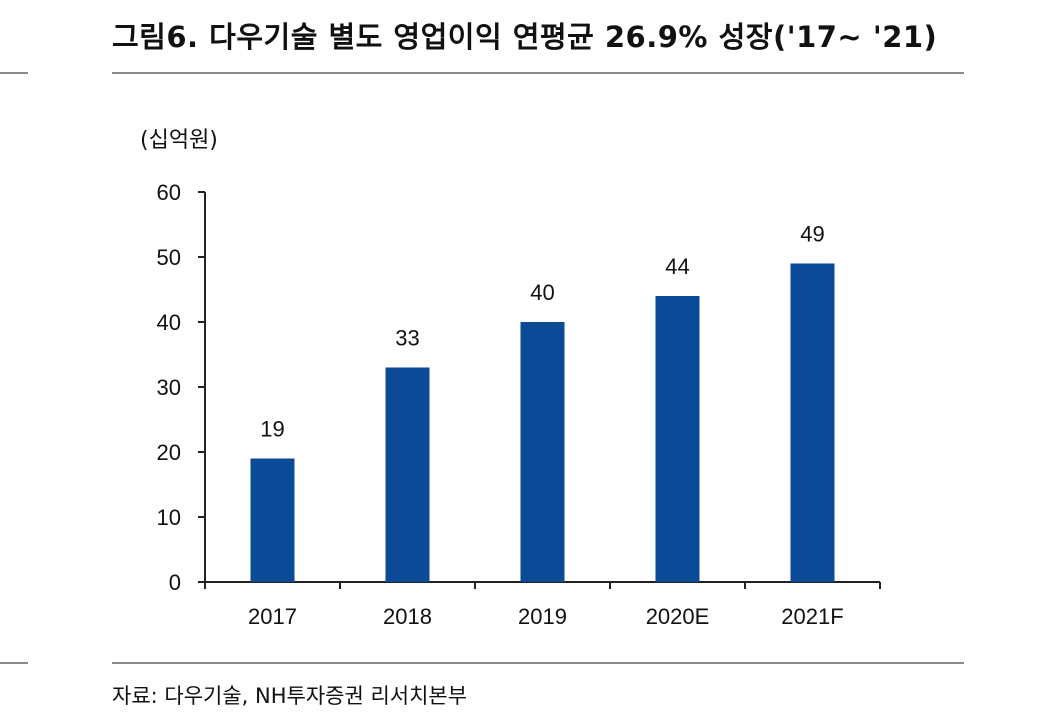 Image resolution: width=1039 pixels, height=726 pixels. What do you see at coordinates (290, 696) in the screenshot?
I see `source-note: 자료: 다우기술, NH투자증권 리서치본부` at bounding box center [290, 696].